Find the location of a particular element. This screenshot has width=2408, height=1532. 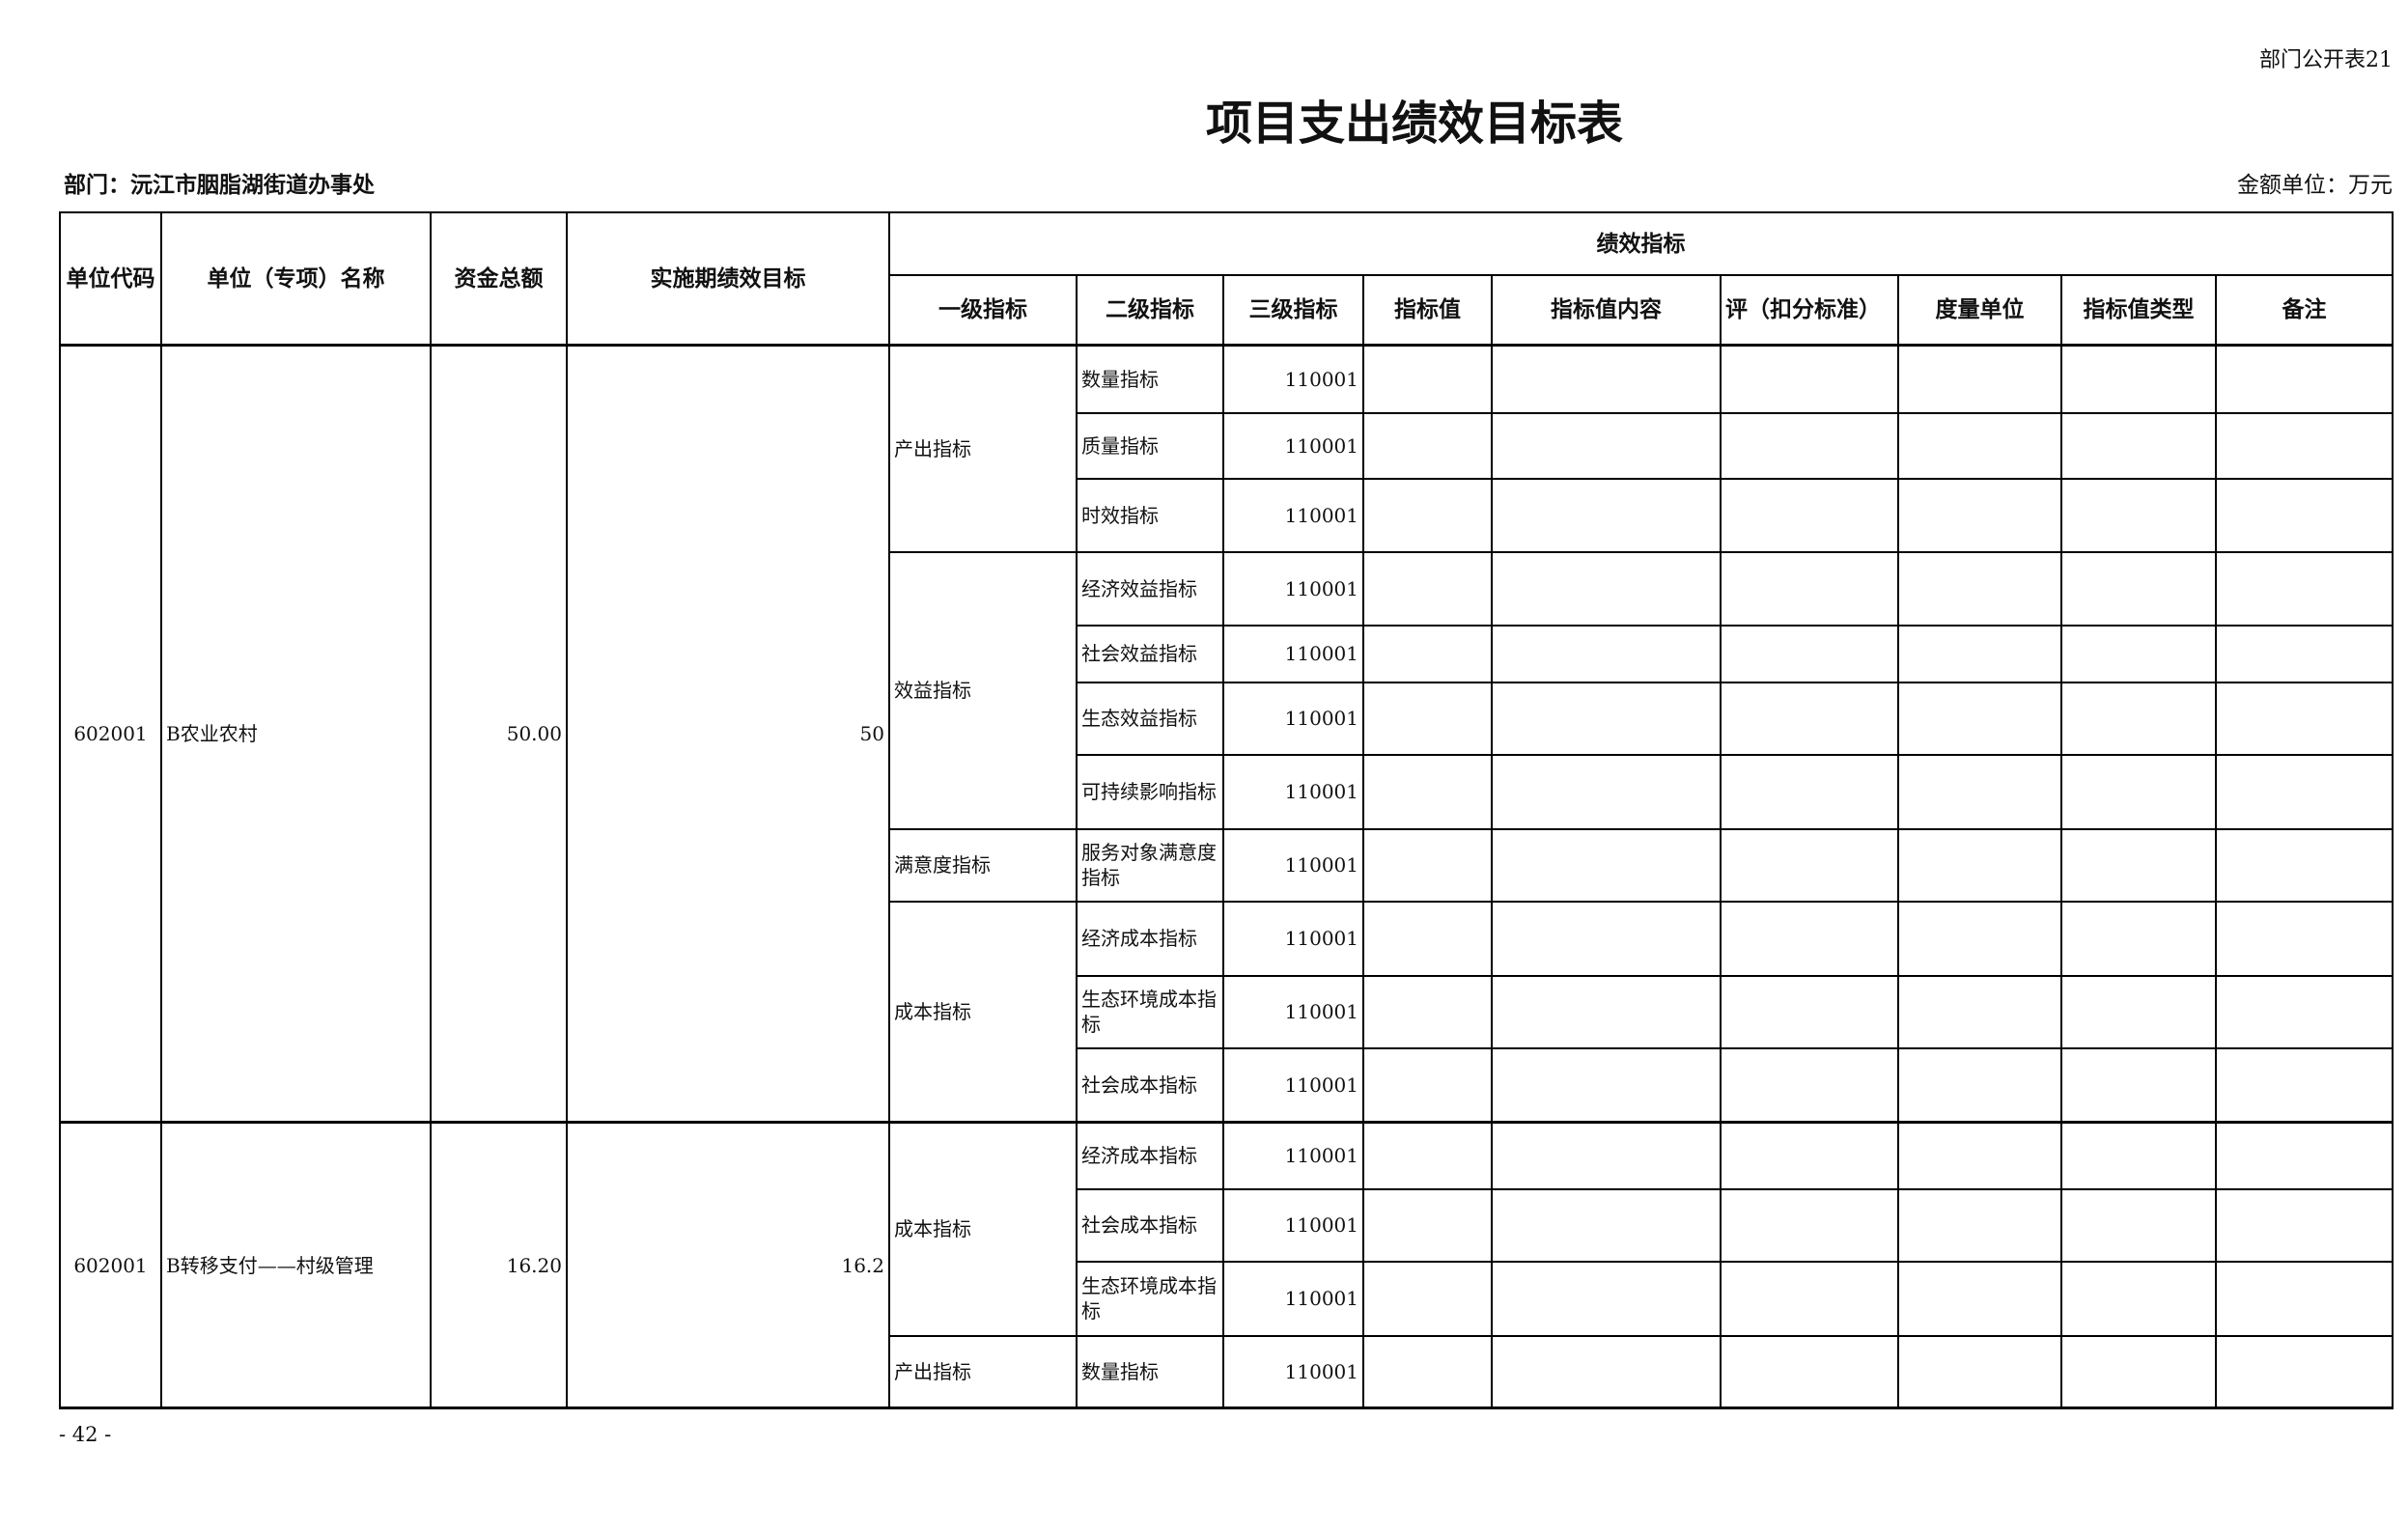

header-unit-code: 单位代码 is located at coordinates (111, 279).